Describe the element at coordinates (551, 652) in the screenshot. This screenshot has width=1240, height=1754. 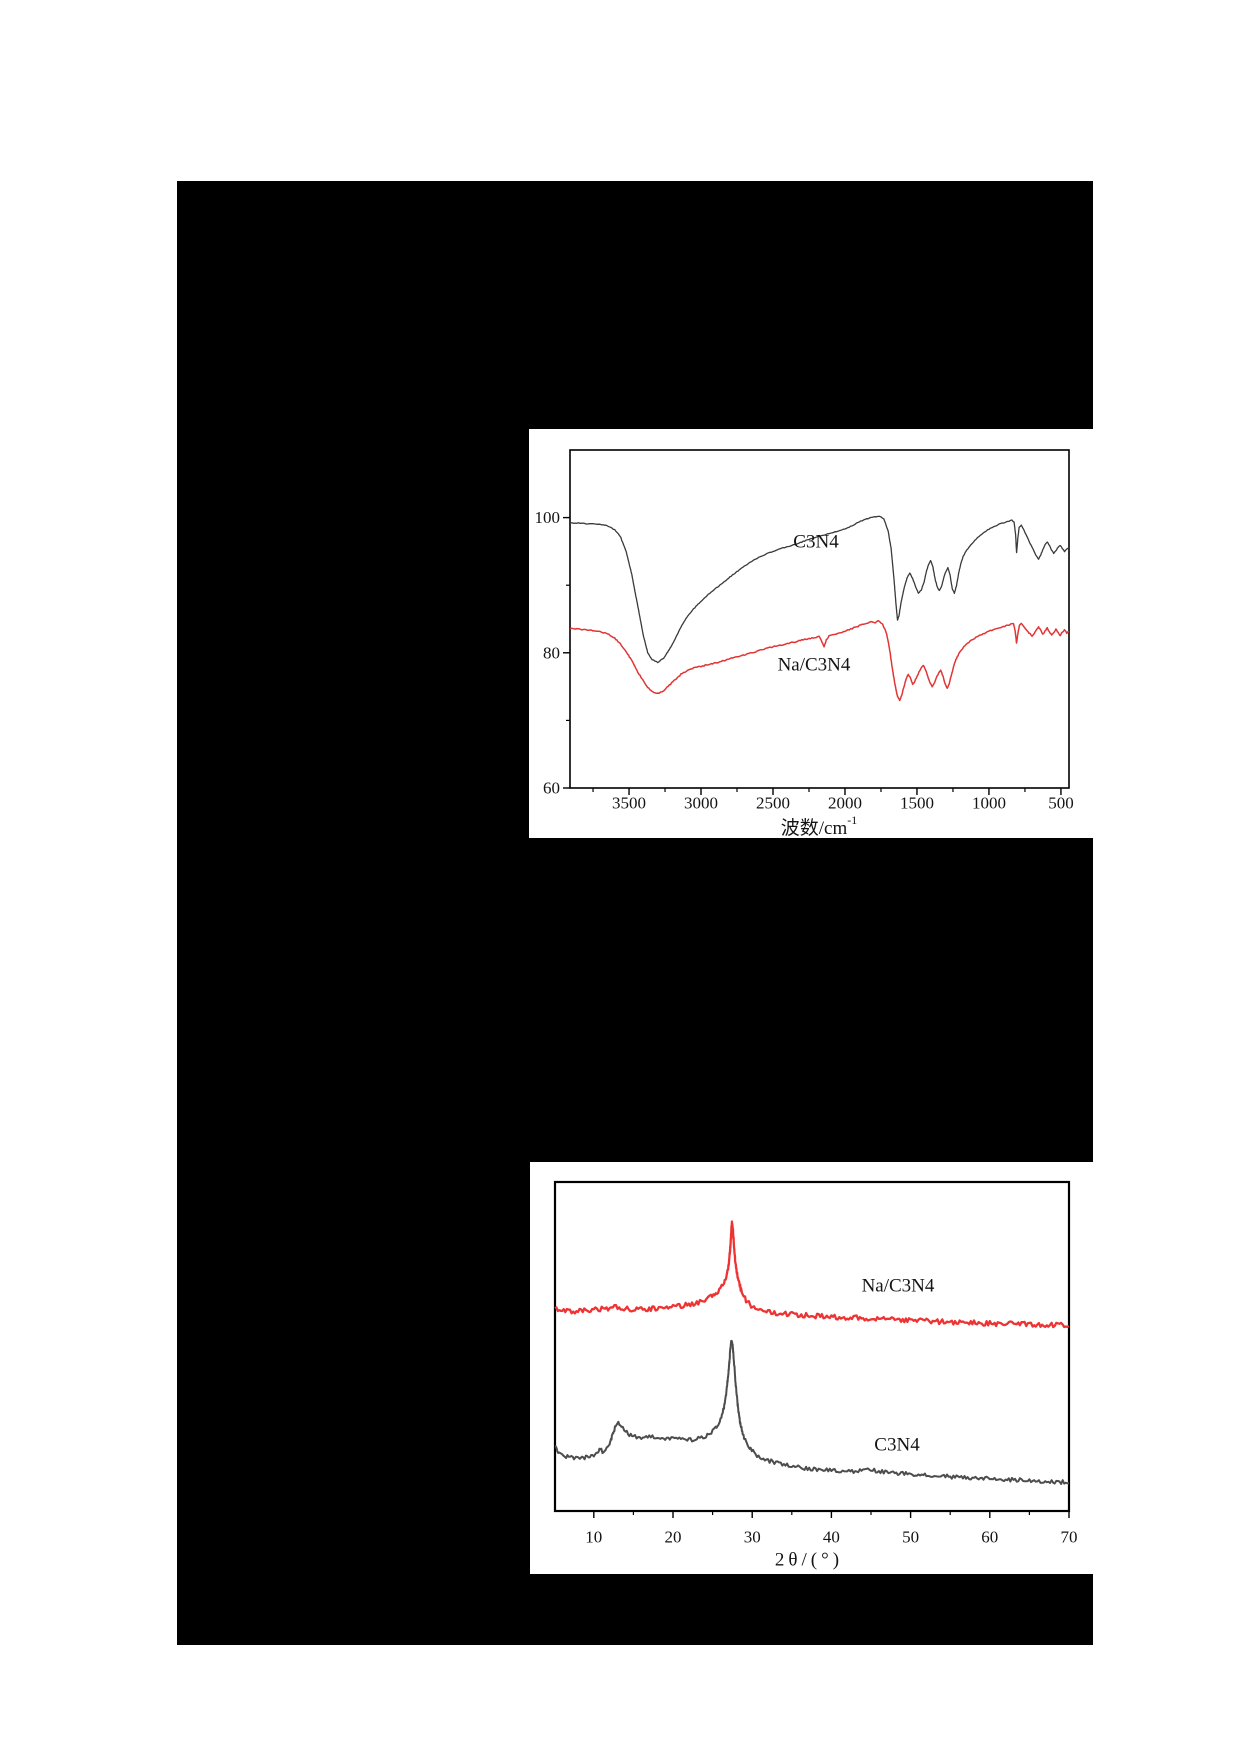
I see `ftir-y-tick-label: 80` at that location.